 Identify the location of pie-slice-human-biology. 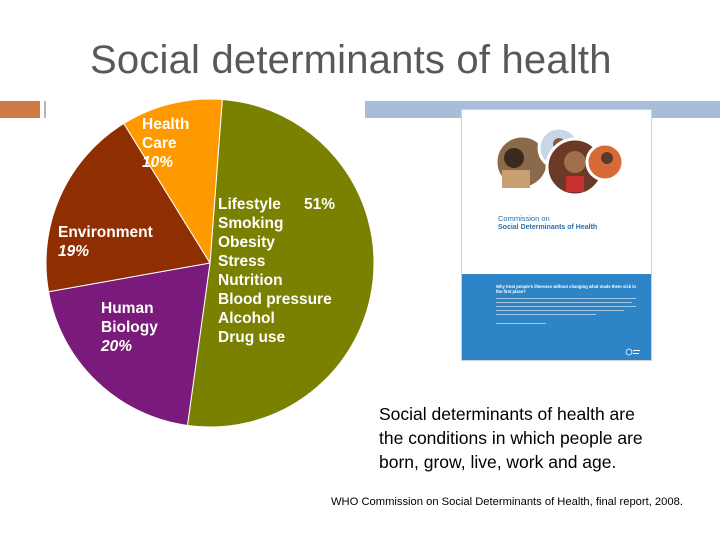
(129, 344).